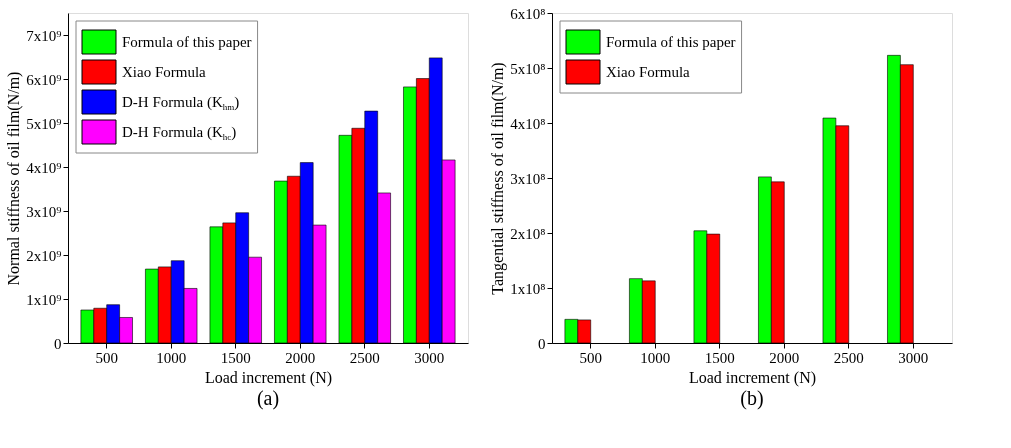 This screenshot has width=1011, height=448. Describe the element at coordinates (44, 167) in the screenshot. I see `y-tick-label: 4x10⁹` at that location.